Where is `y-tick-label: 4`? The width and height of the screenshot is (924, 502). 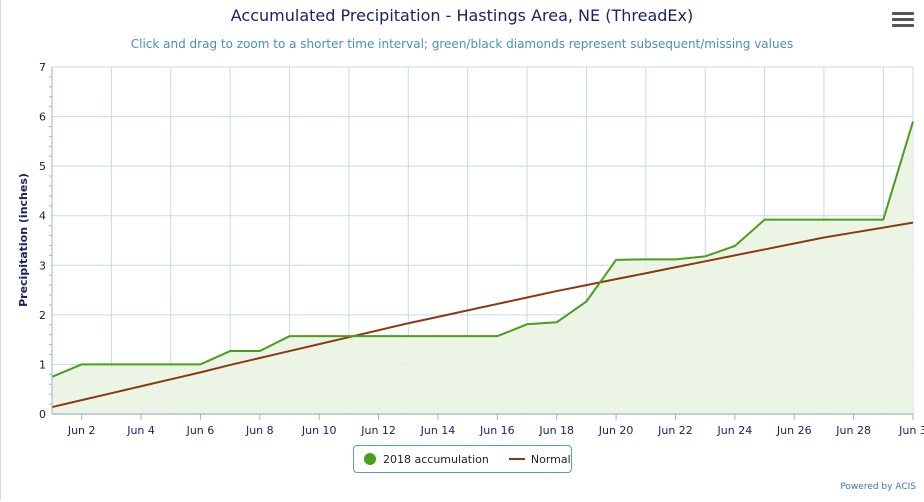
y-tick-label: 4 is located at coordinates (42, 216).